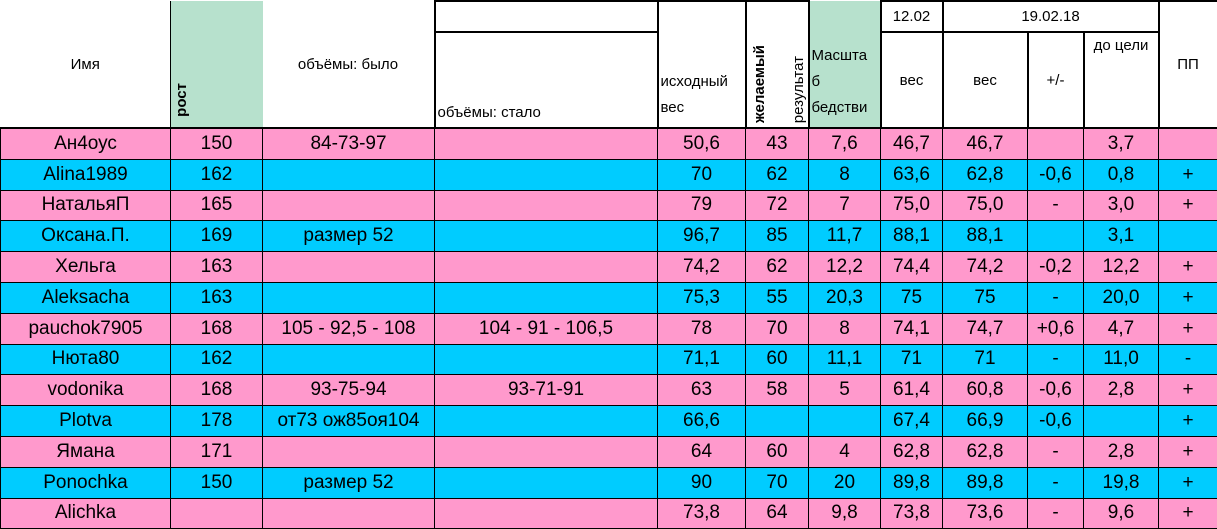 The image size is (1217, 529). I want to click on cell-initial-weight: 90, so click(702, 482).